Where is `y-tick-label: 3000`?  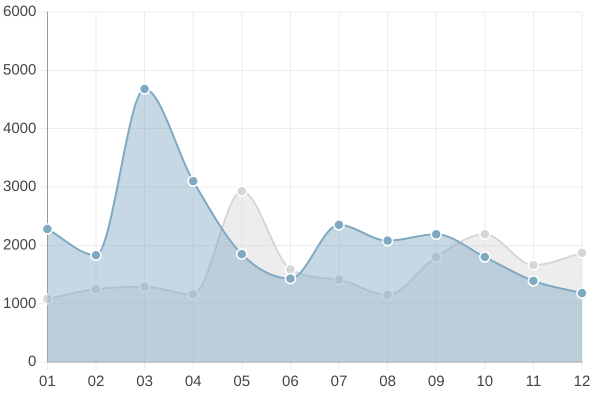 y-tick-label: 3000 is located at coordinates (19, 187).